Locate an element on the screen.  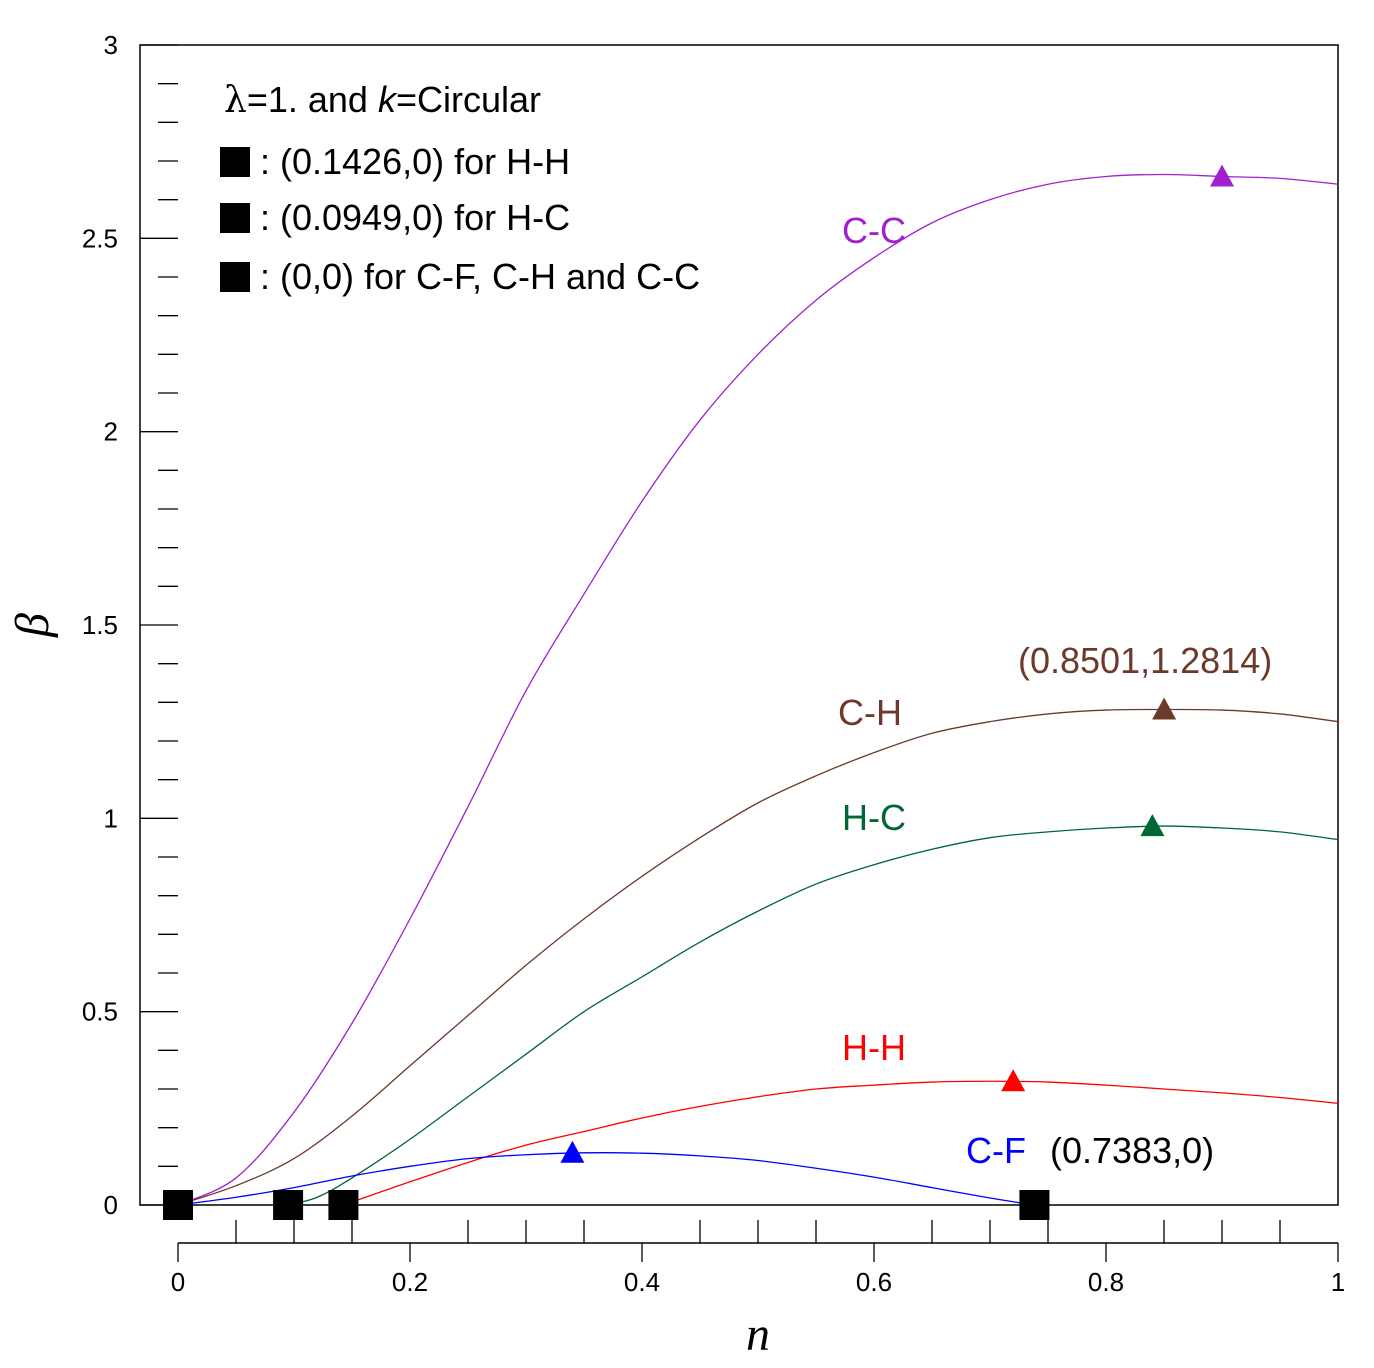
x-tick-label: 1 is located at coordinates (1338, 1282).